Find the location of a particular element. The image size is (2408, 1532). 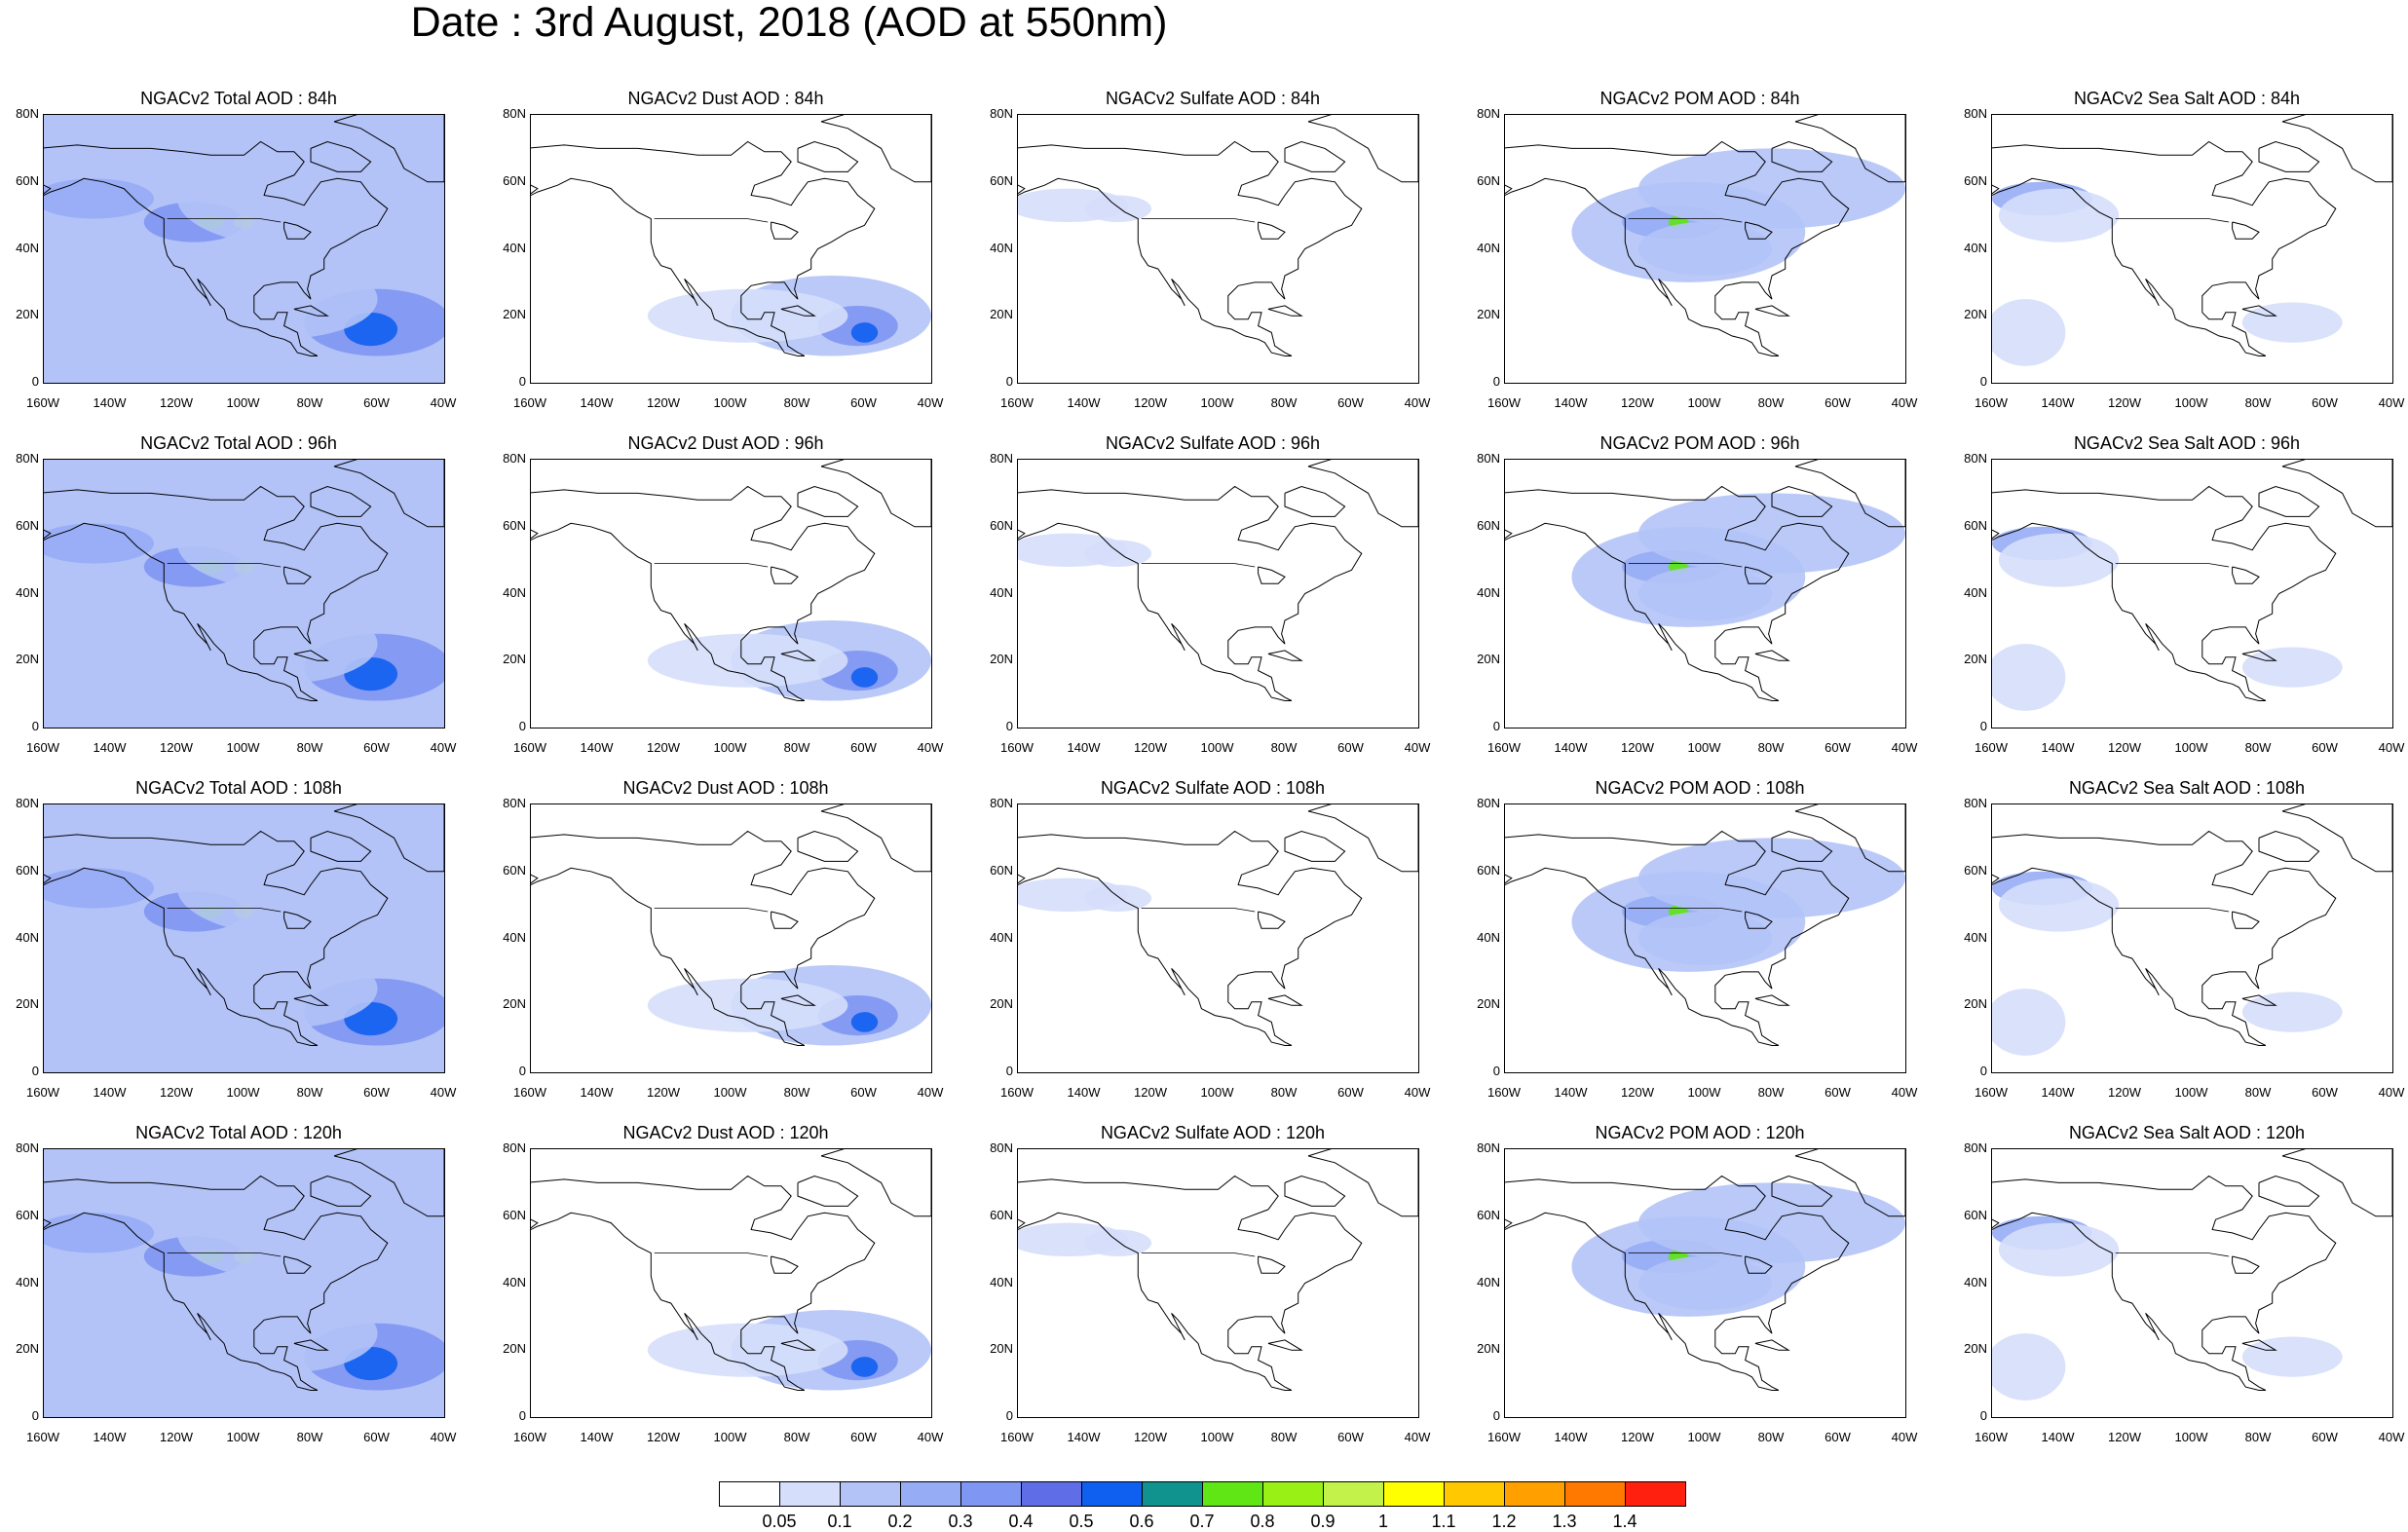

colorbar-label: 0.7 is located at coordinates (1202, 1521).